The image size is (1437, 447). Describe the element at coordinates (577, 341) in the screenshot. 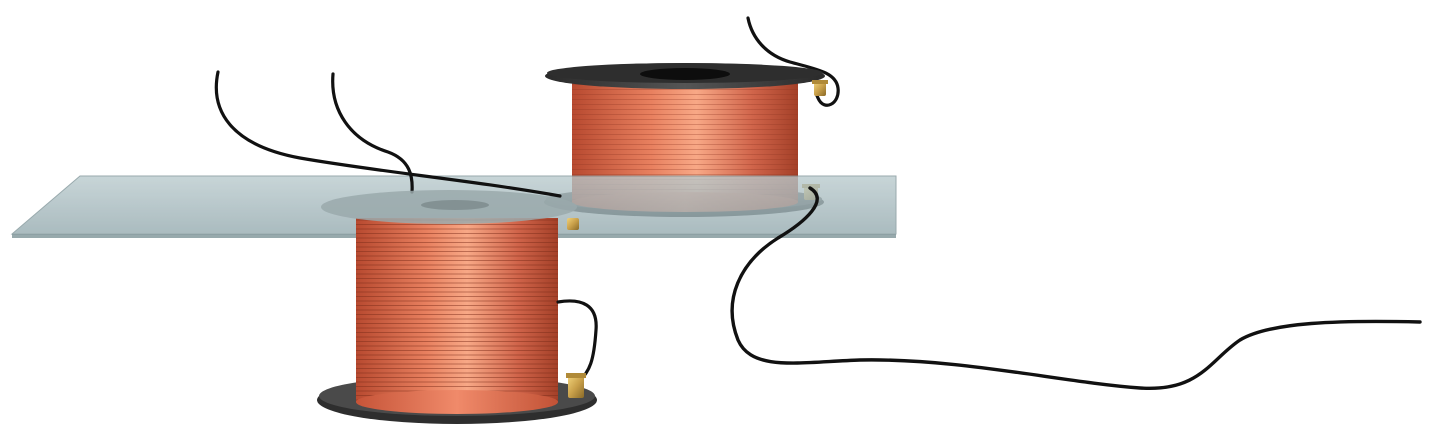

I see `primary-coil-side-wire` at that location.